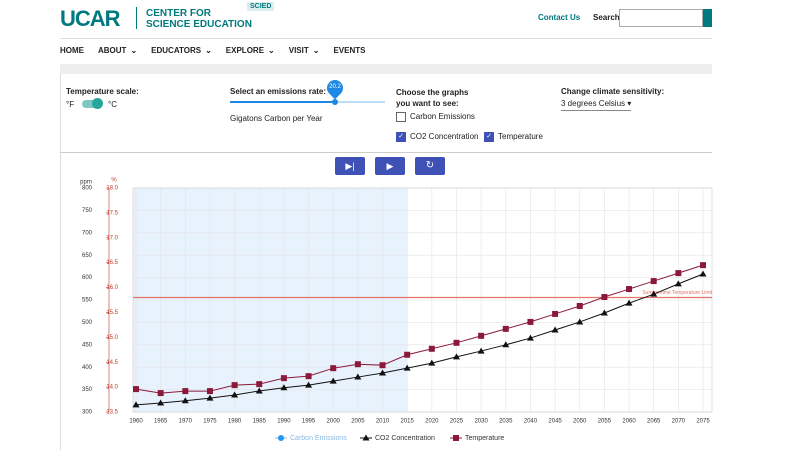 The width and height of the screenshot is (800, 450). I want to click on search-input, so click(661, 18).